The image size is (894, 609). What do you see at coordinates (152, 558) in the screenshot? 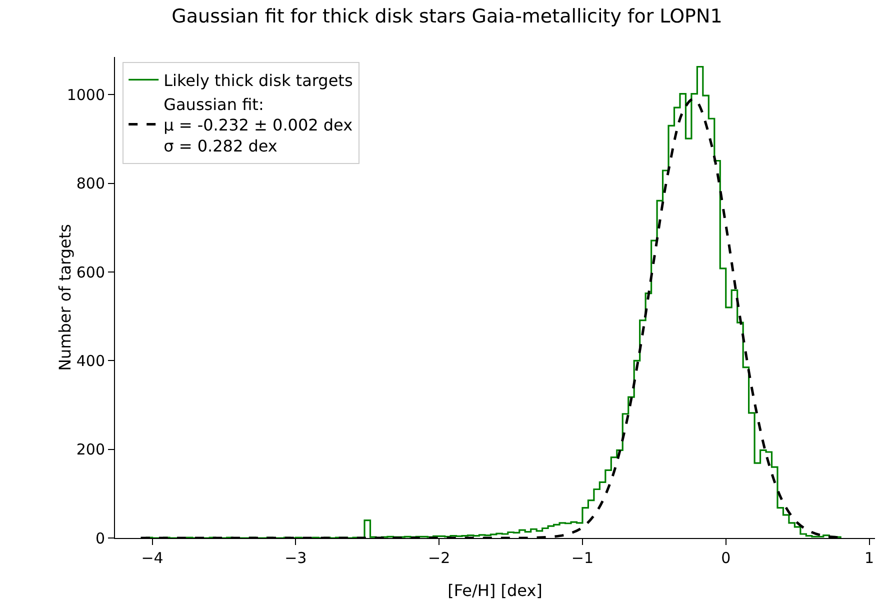
I see `x-tick-label: −4` at bounding box center [152, 558].